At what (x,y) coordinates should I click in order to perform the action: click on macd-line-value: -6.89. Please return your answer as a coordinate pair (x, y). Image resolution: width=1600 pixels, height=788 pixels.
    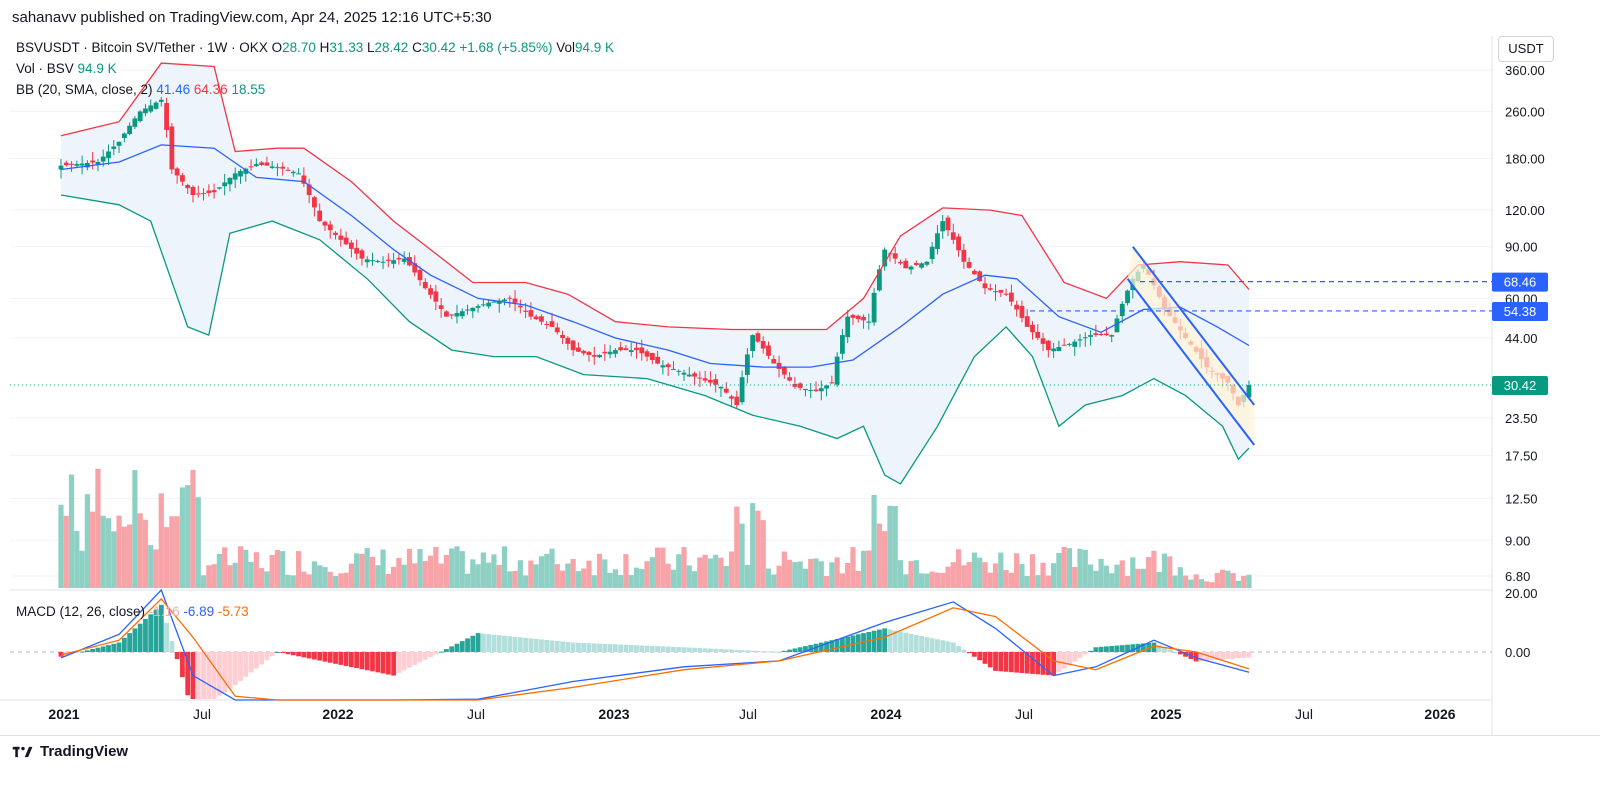
    Looking at the image, I should click on (199, 611).